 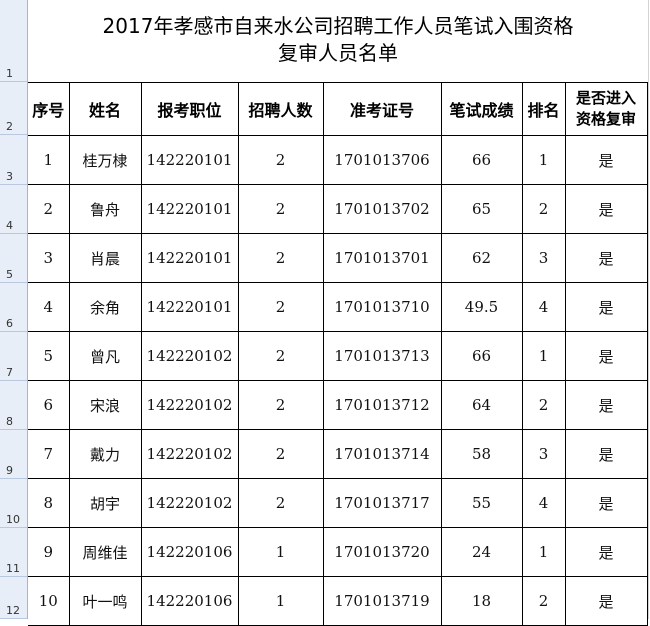 What do you see at coordinates (481, 258) in the screenshot?
I see `cell-score: 62` at bounding box center [481, 258].